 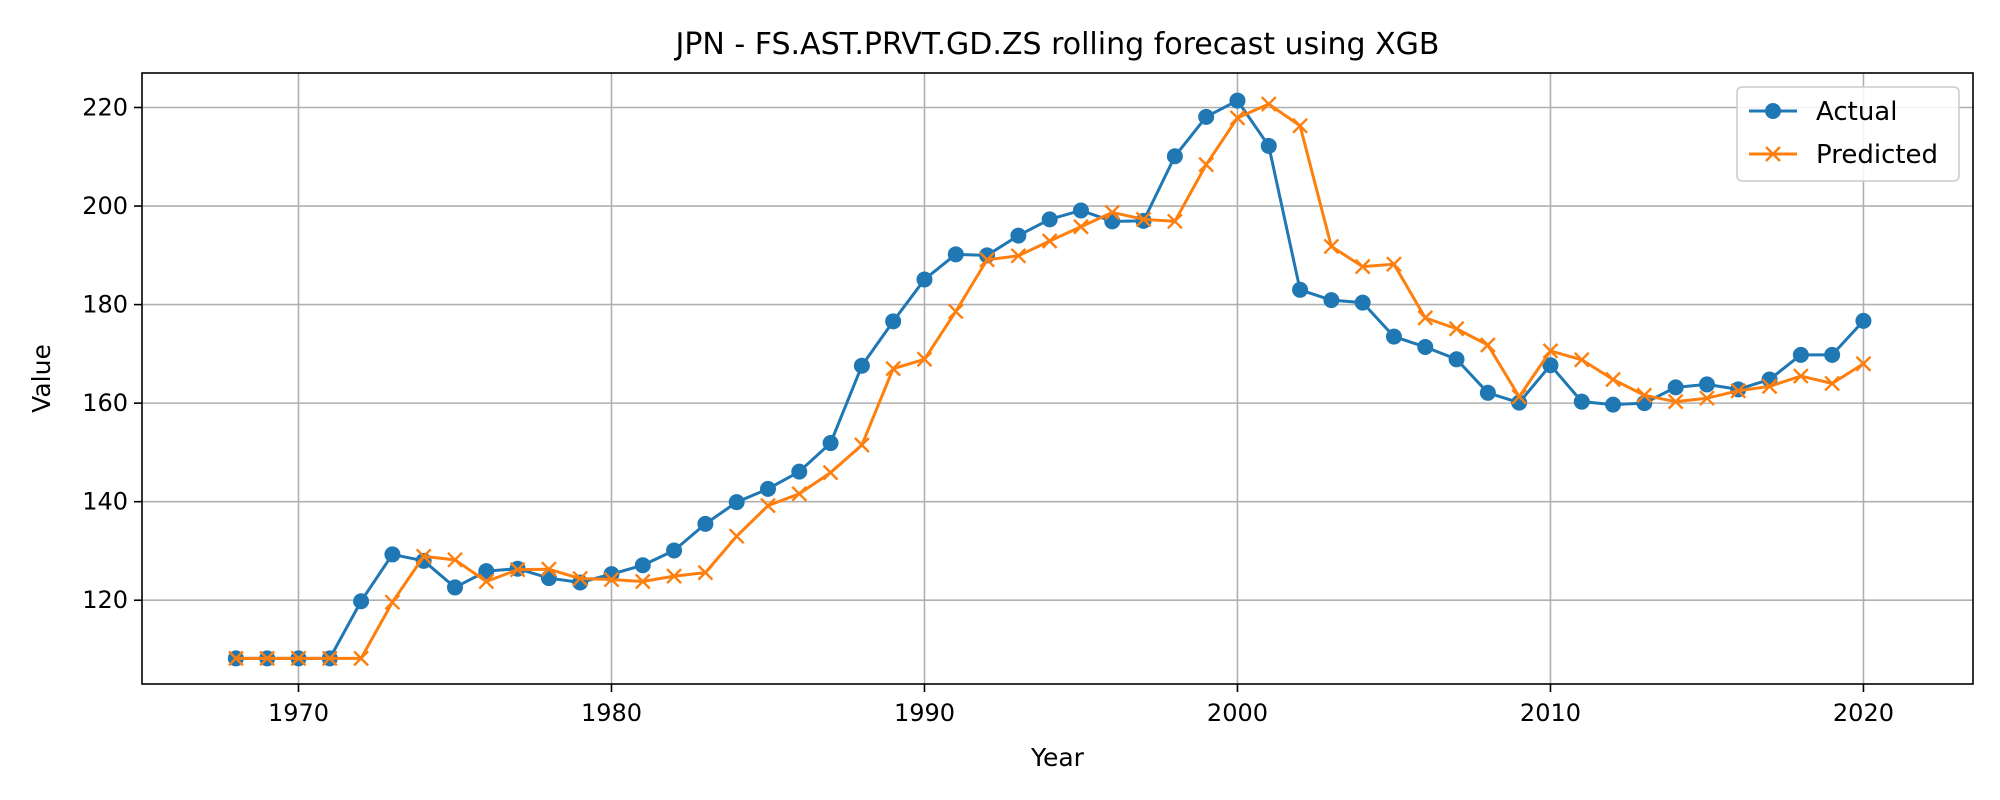 I want to click on x-tick-label: 1980, so click(x=611, y=713).